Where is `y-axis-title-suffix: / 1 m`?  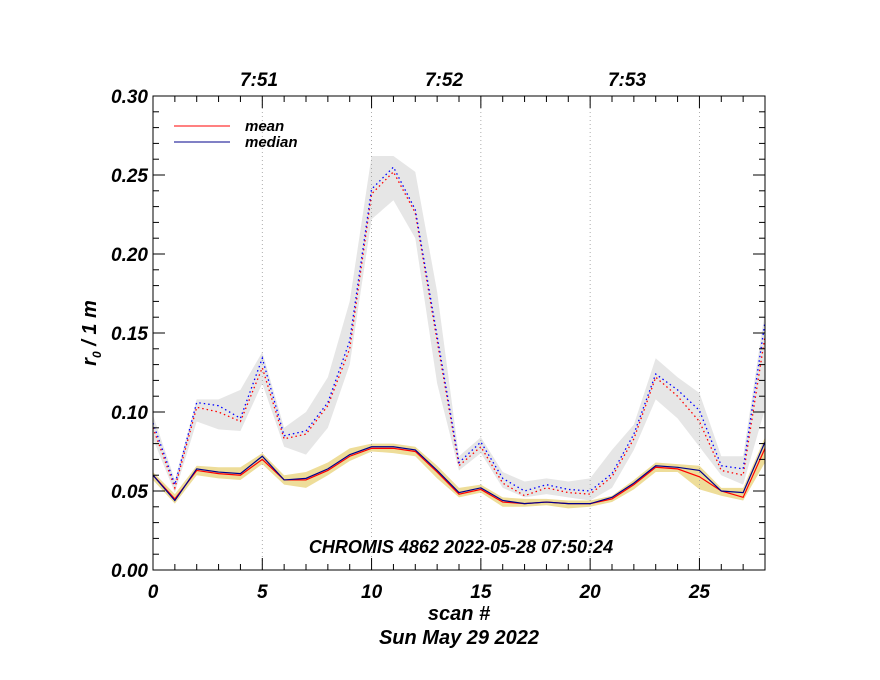 y-axis-title-suffix: / 1 m is located at coordinates (90, 325).